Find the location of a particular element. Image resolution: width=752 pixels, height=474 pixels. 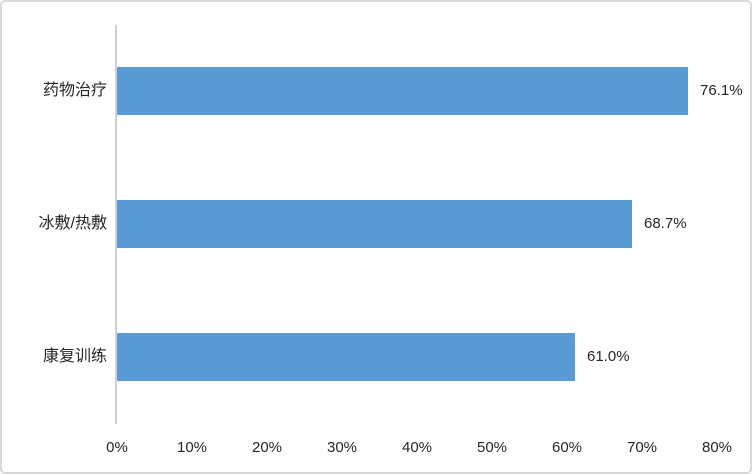

x-axis-tick-label: 30% is located at coordinates (342, 447).